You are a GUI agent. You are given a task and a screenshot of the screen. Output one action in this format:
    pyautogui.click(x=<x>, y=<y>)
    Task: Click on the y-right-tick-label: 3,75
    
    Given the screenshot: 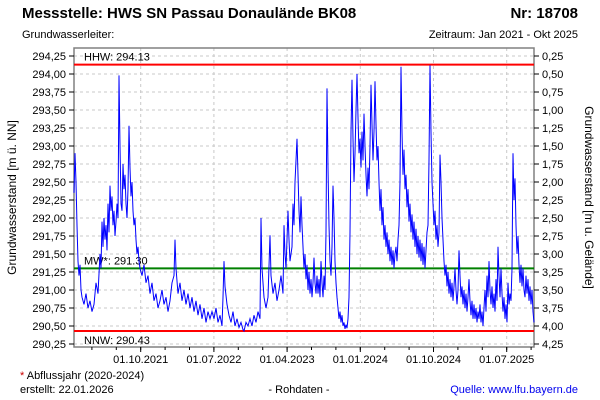 What is the action you would take?
    pyautogui.click(x=552, y=309)
    